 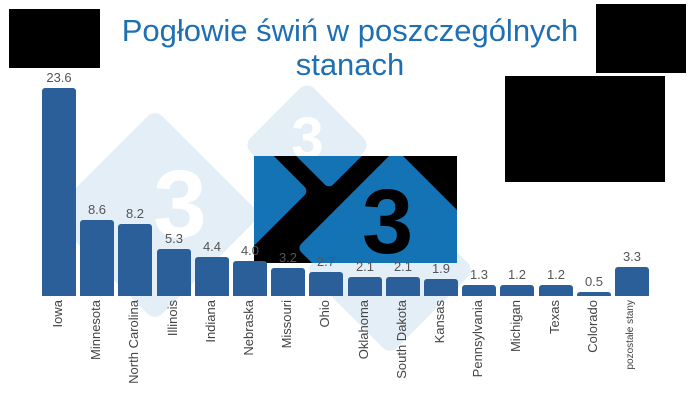 I want to click on chart-title-line1: Pogłowie świń w poszczególnych, so click(x=350, y=30).